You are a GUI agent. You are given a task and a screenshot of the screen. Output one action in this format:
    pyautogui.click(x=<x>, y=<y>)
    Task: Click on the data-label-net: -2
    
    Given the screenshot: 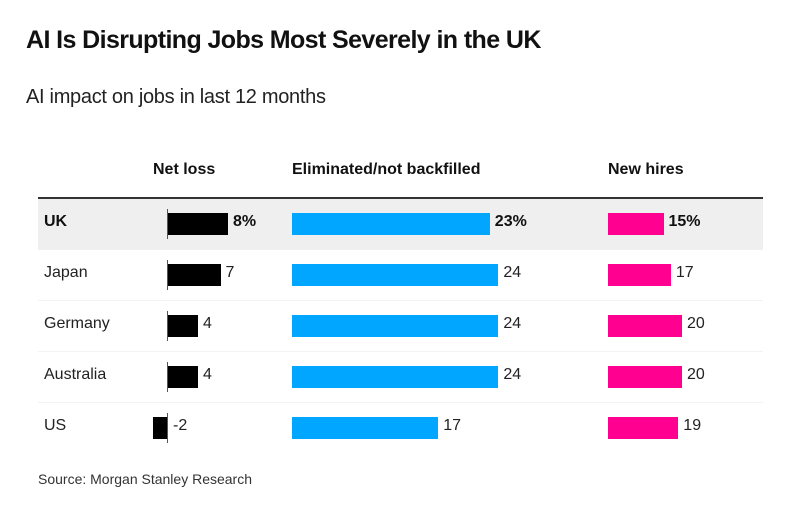 What is the action you would take?
    pyautogui.click(x=180, y=425)
    